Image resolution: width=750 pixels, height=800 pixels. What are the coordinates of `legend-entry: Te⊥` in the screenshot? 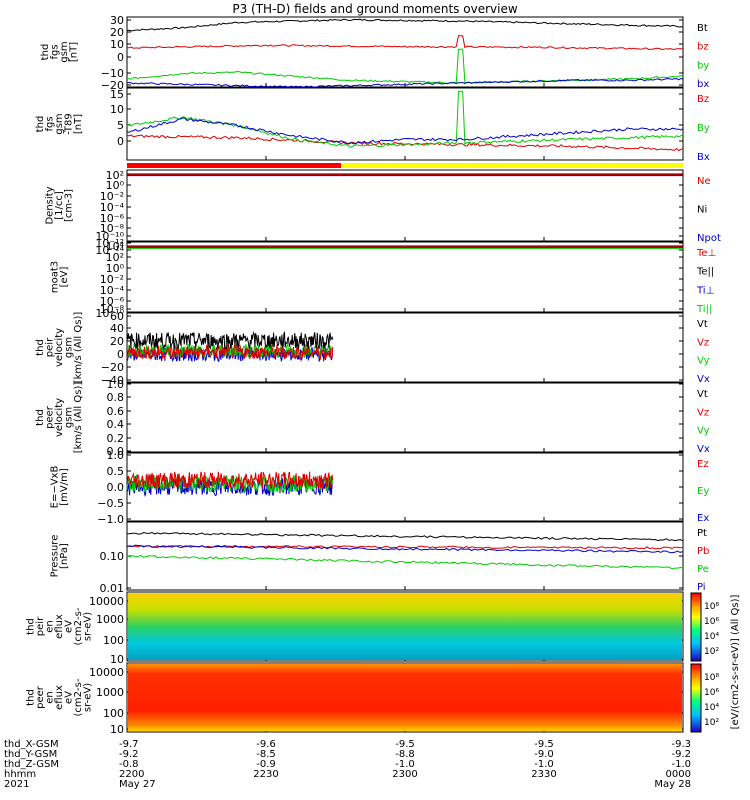 It's located at (706, 253).